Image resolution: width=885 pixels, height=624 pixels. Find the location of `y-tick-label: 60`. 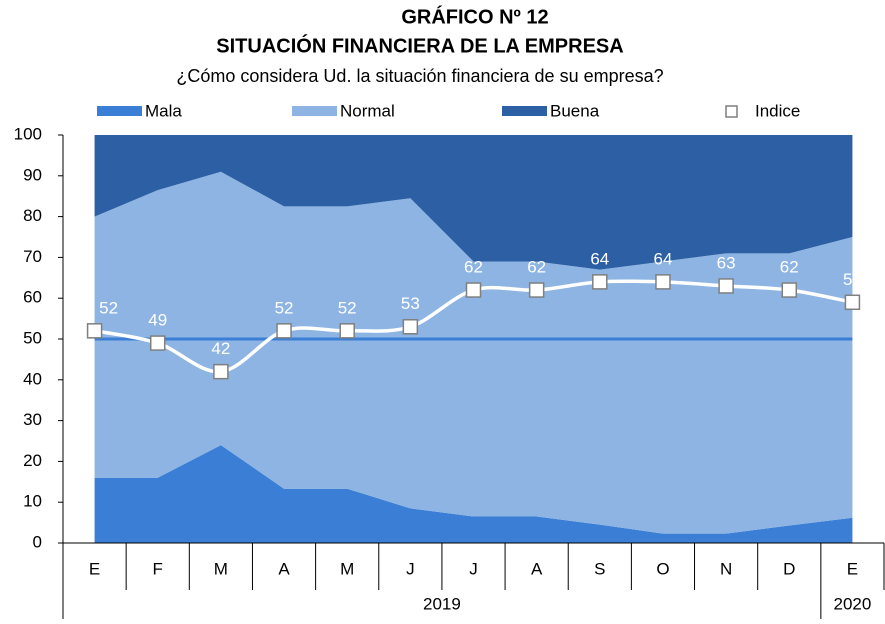

y-tick-label: 60 is located at coordinates (32, 297).